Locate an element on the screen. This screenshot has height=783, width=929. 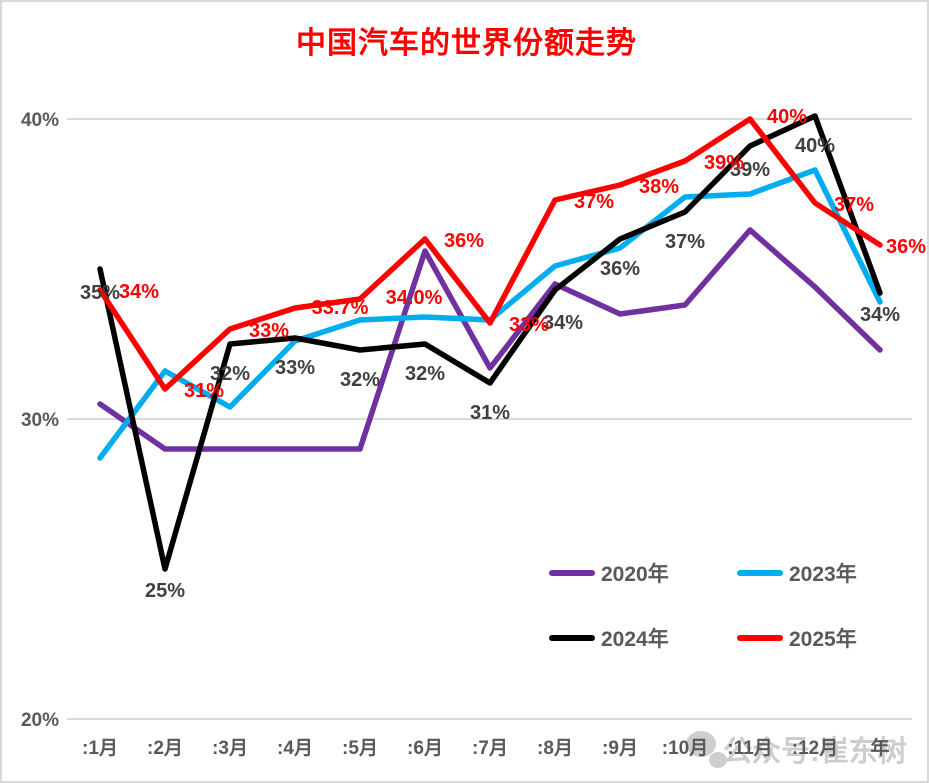
legend-swatch-2024 is located at coordinates (572, 638).